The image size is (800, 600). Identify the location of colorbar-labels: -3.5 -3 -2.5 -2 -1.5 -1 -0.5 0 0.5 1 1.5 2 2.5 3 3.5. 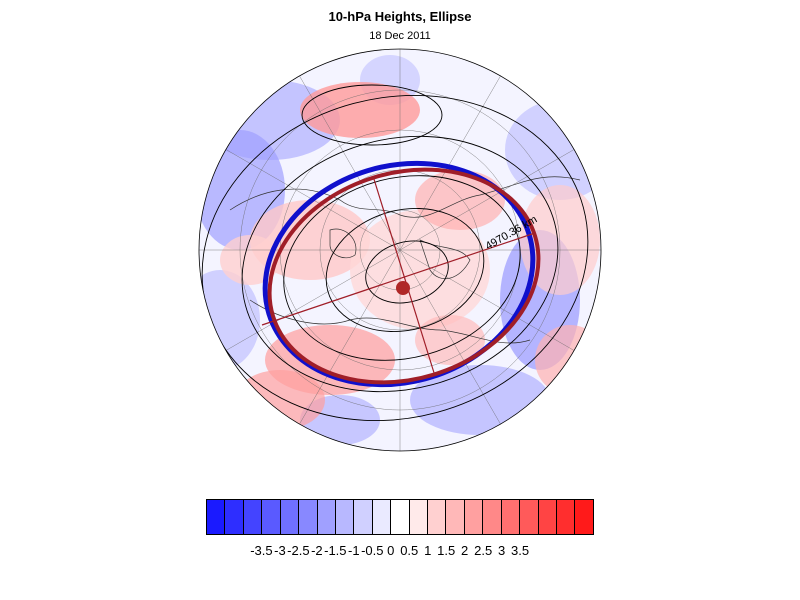
(400, 552).